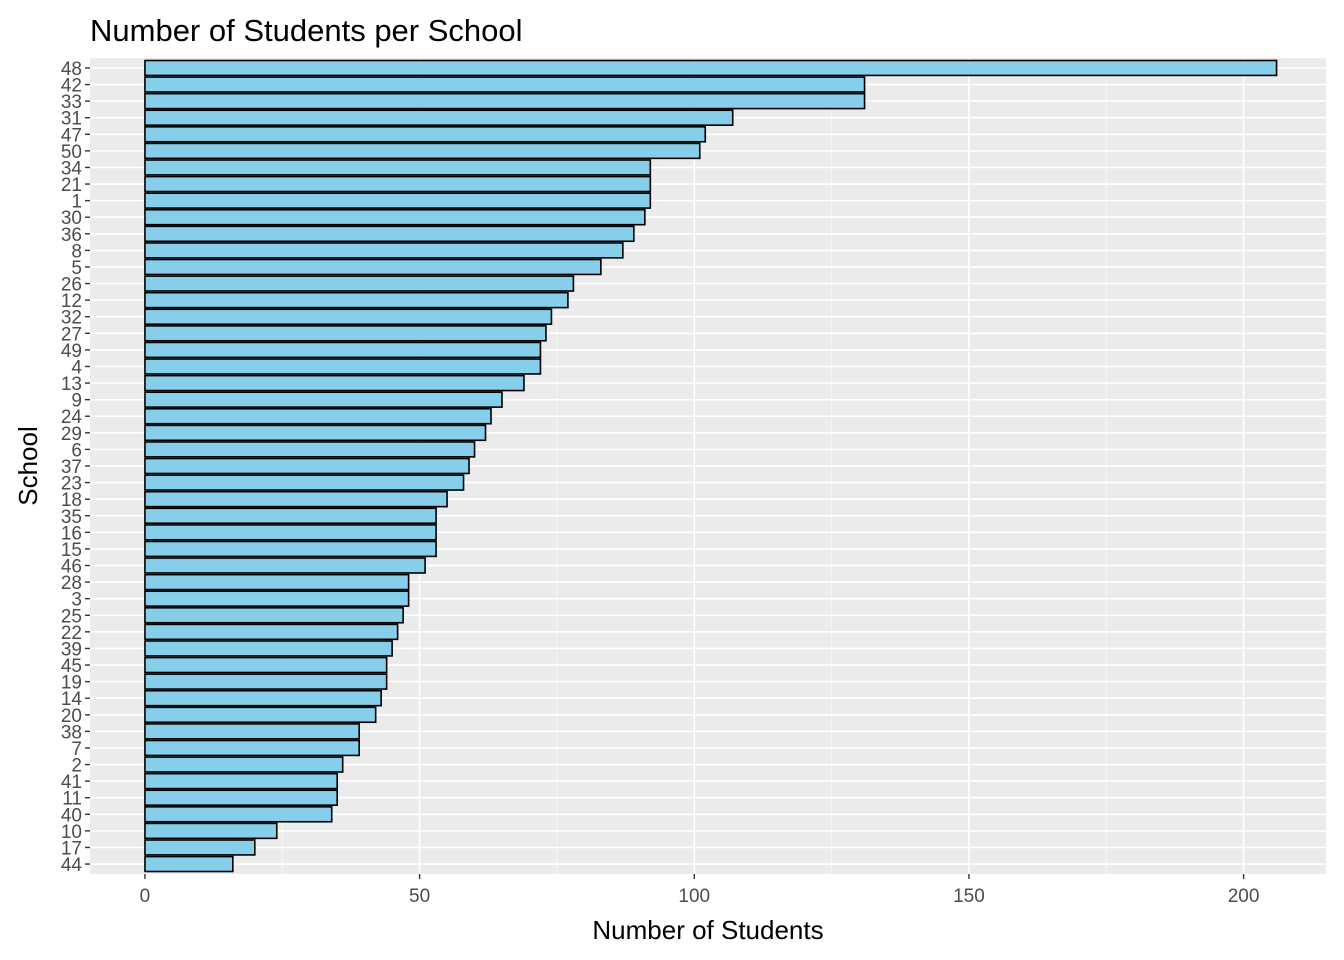 The width and height of the screenshot is (1344, 960). What do you see at coordinates (76, 251) in the screenshot?
I see `y-tick-label: 8` at bounding box center [76, 251].